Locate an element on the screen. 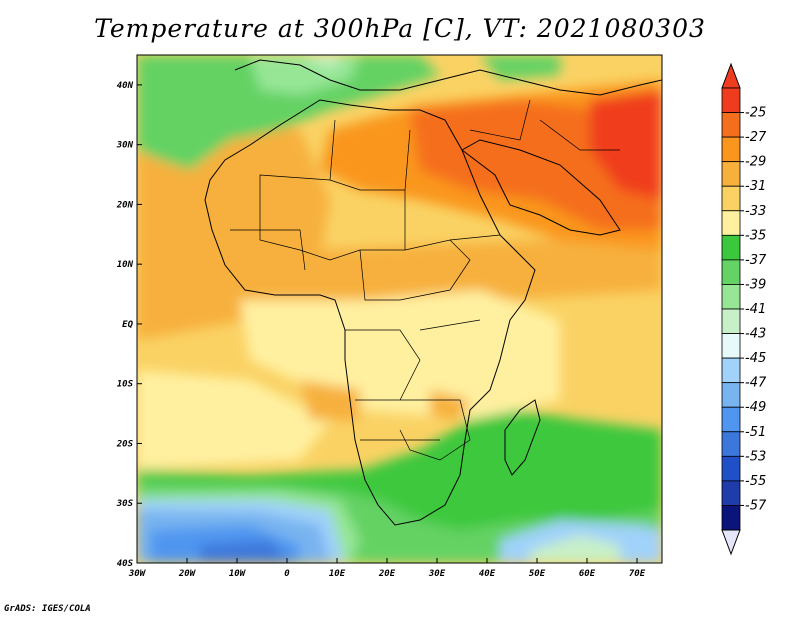 The image size is (800, 618). x-tick-label: 70E is located at coordinates (637, 574).